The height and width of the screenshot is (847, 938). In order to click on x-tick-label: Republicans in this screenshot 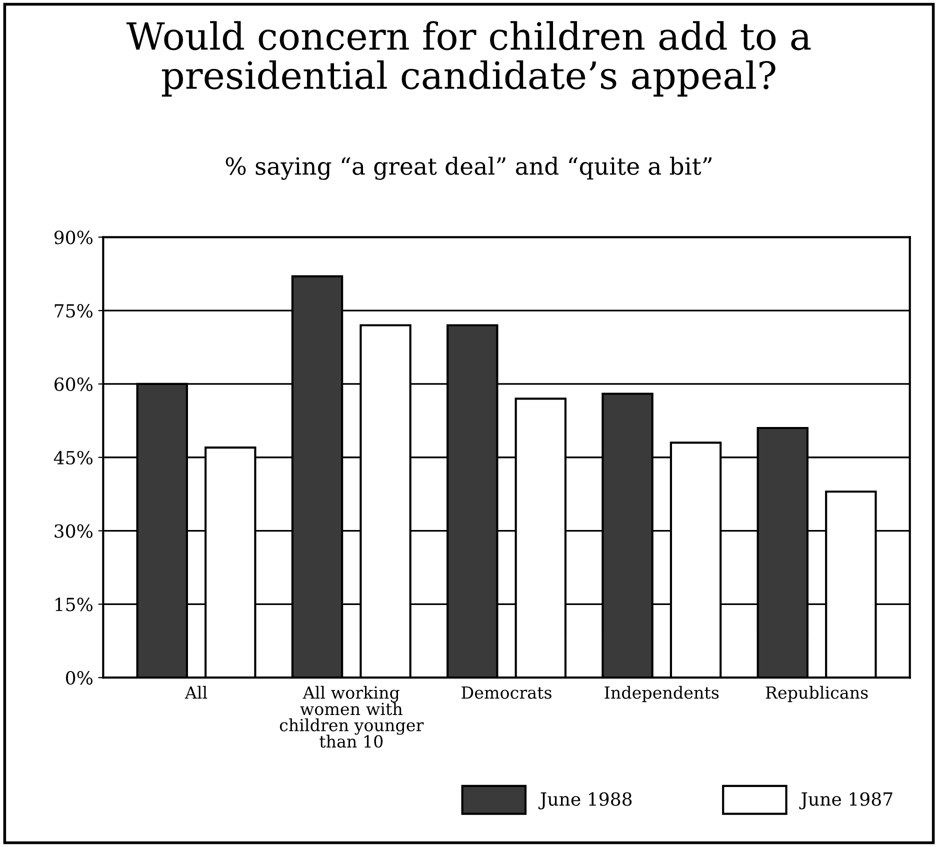, I will do `click(817, 694)`.